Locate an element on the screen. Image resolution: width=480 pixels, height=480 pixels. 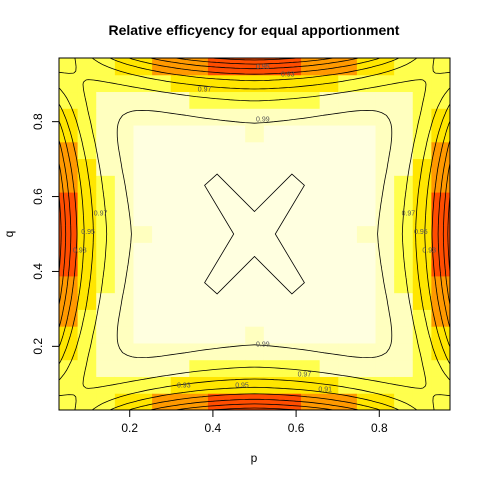
y-tick-label: 0.8 is located at coordinates (38, 121).